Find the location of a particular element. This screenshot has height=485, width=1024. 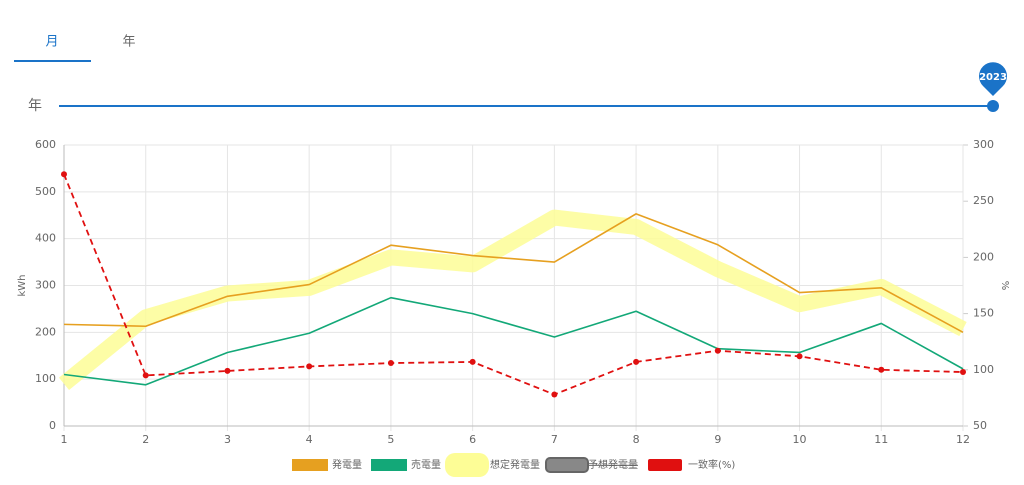

legend-label: 一致率(%) is located at coordinates (711, 464).